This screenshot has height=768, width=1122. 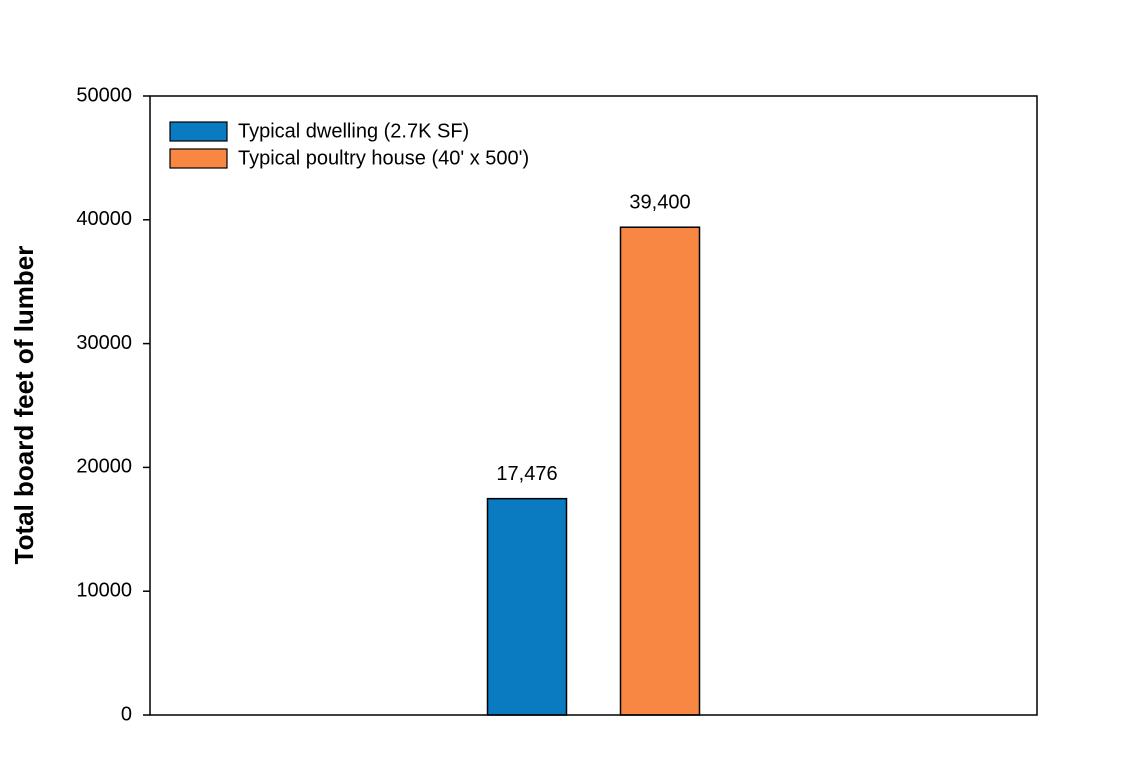 What do you see at coordinates (659, 203) in the screenshot?
I see `value-label: 39,400` at bounding box center [659, 203].